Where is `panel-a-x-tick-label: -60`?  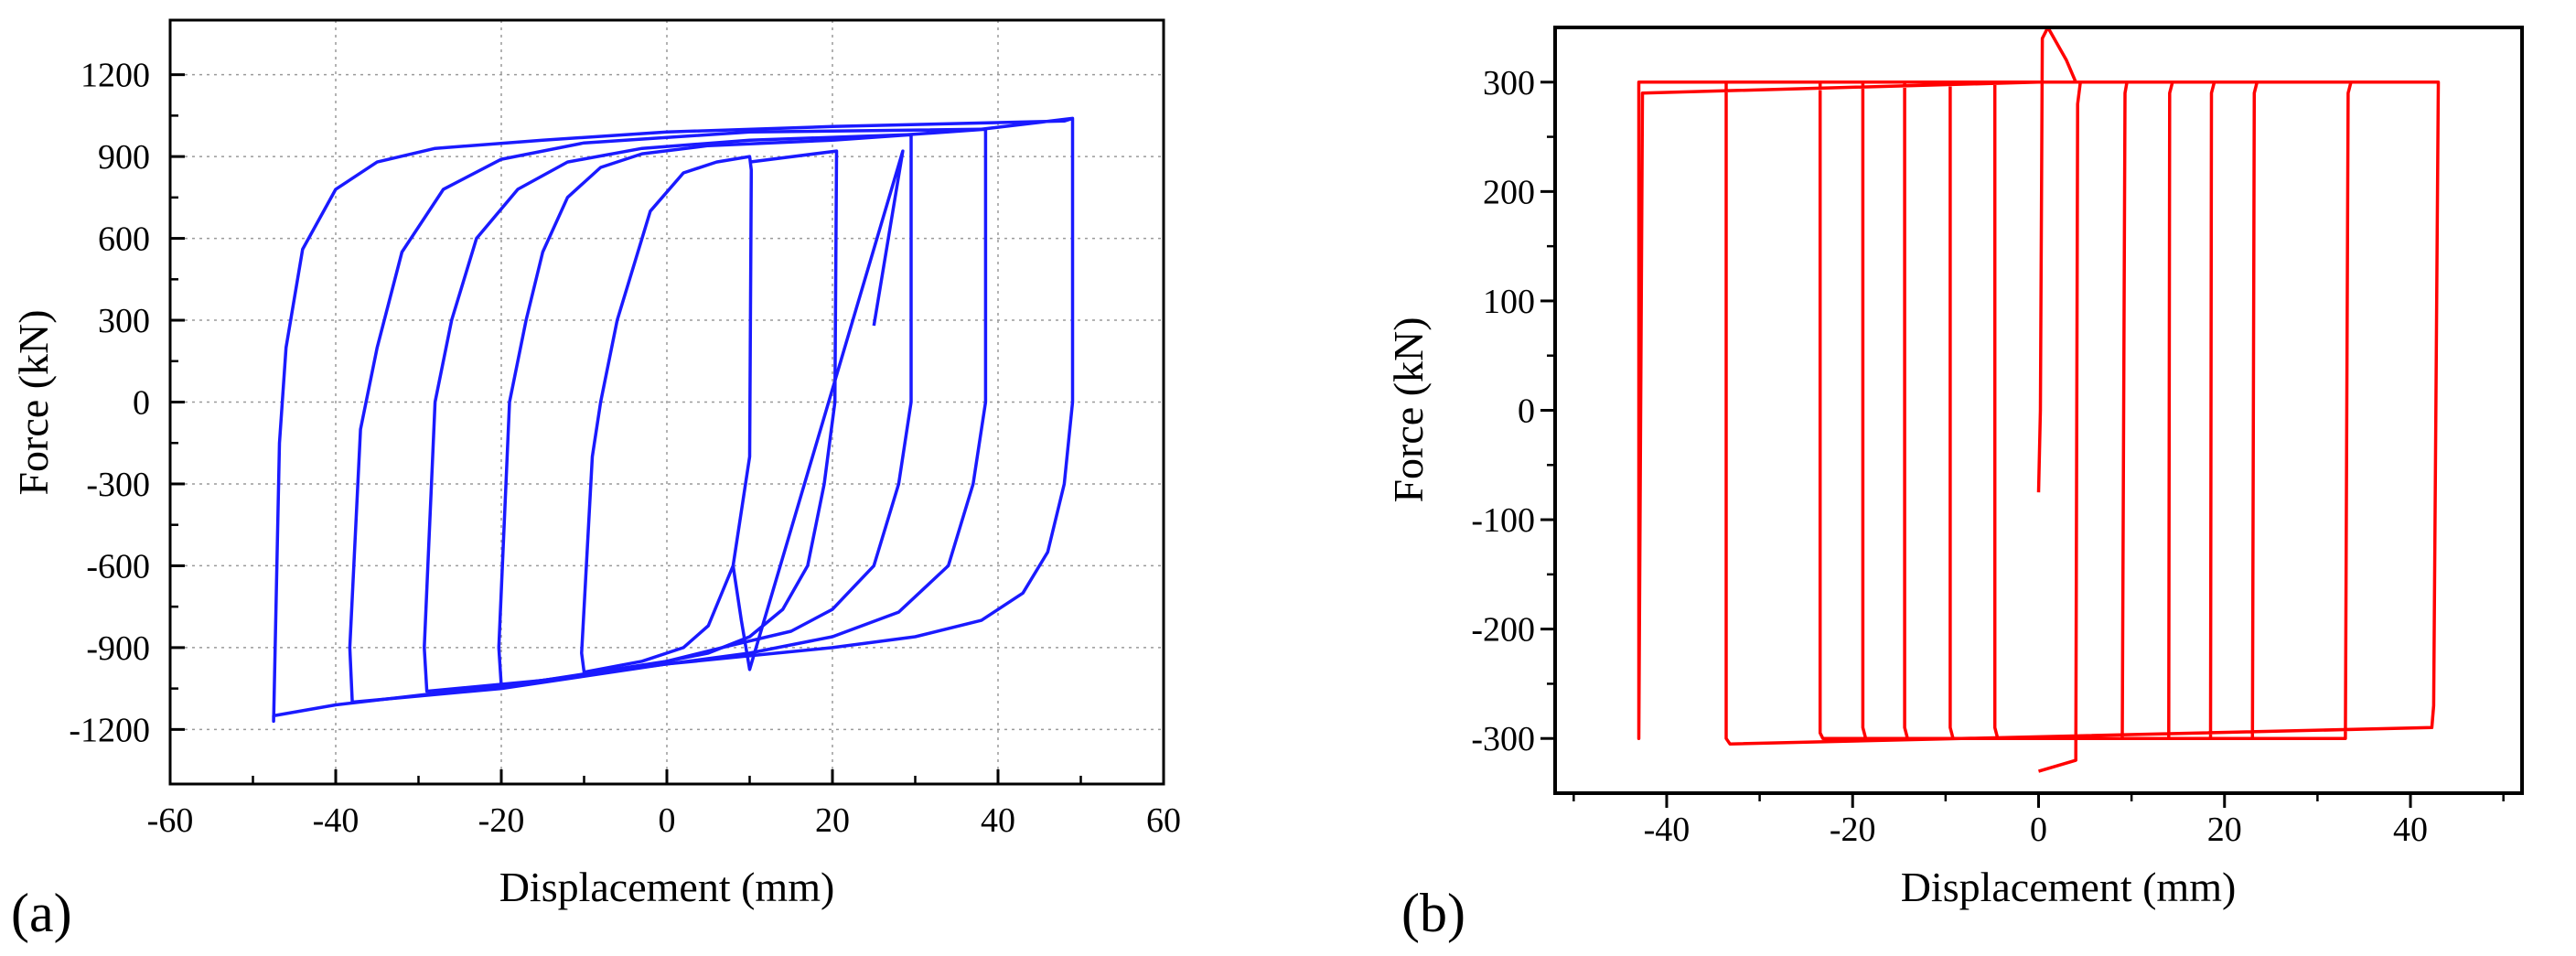
panel-a-x-tick-label: -60 is located at coordinates (171, 820).